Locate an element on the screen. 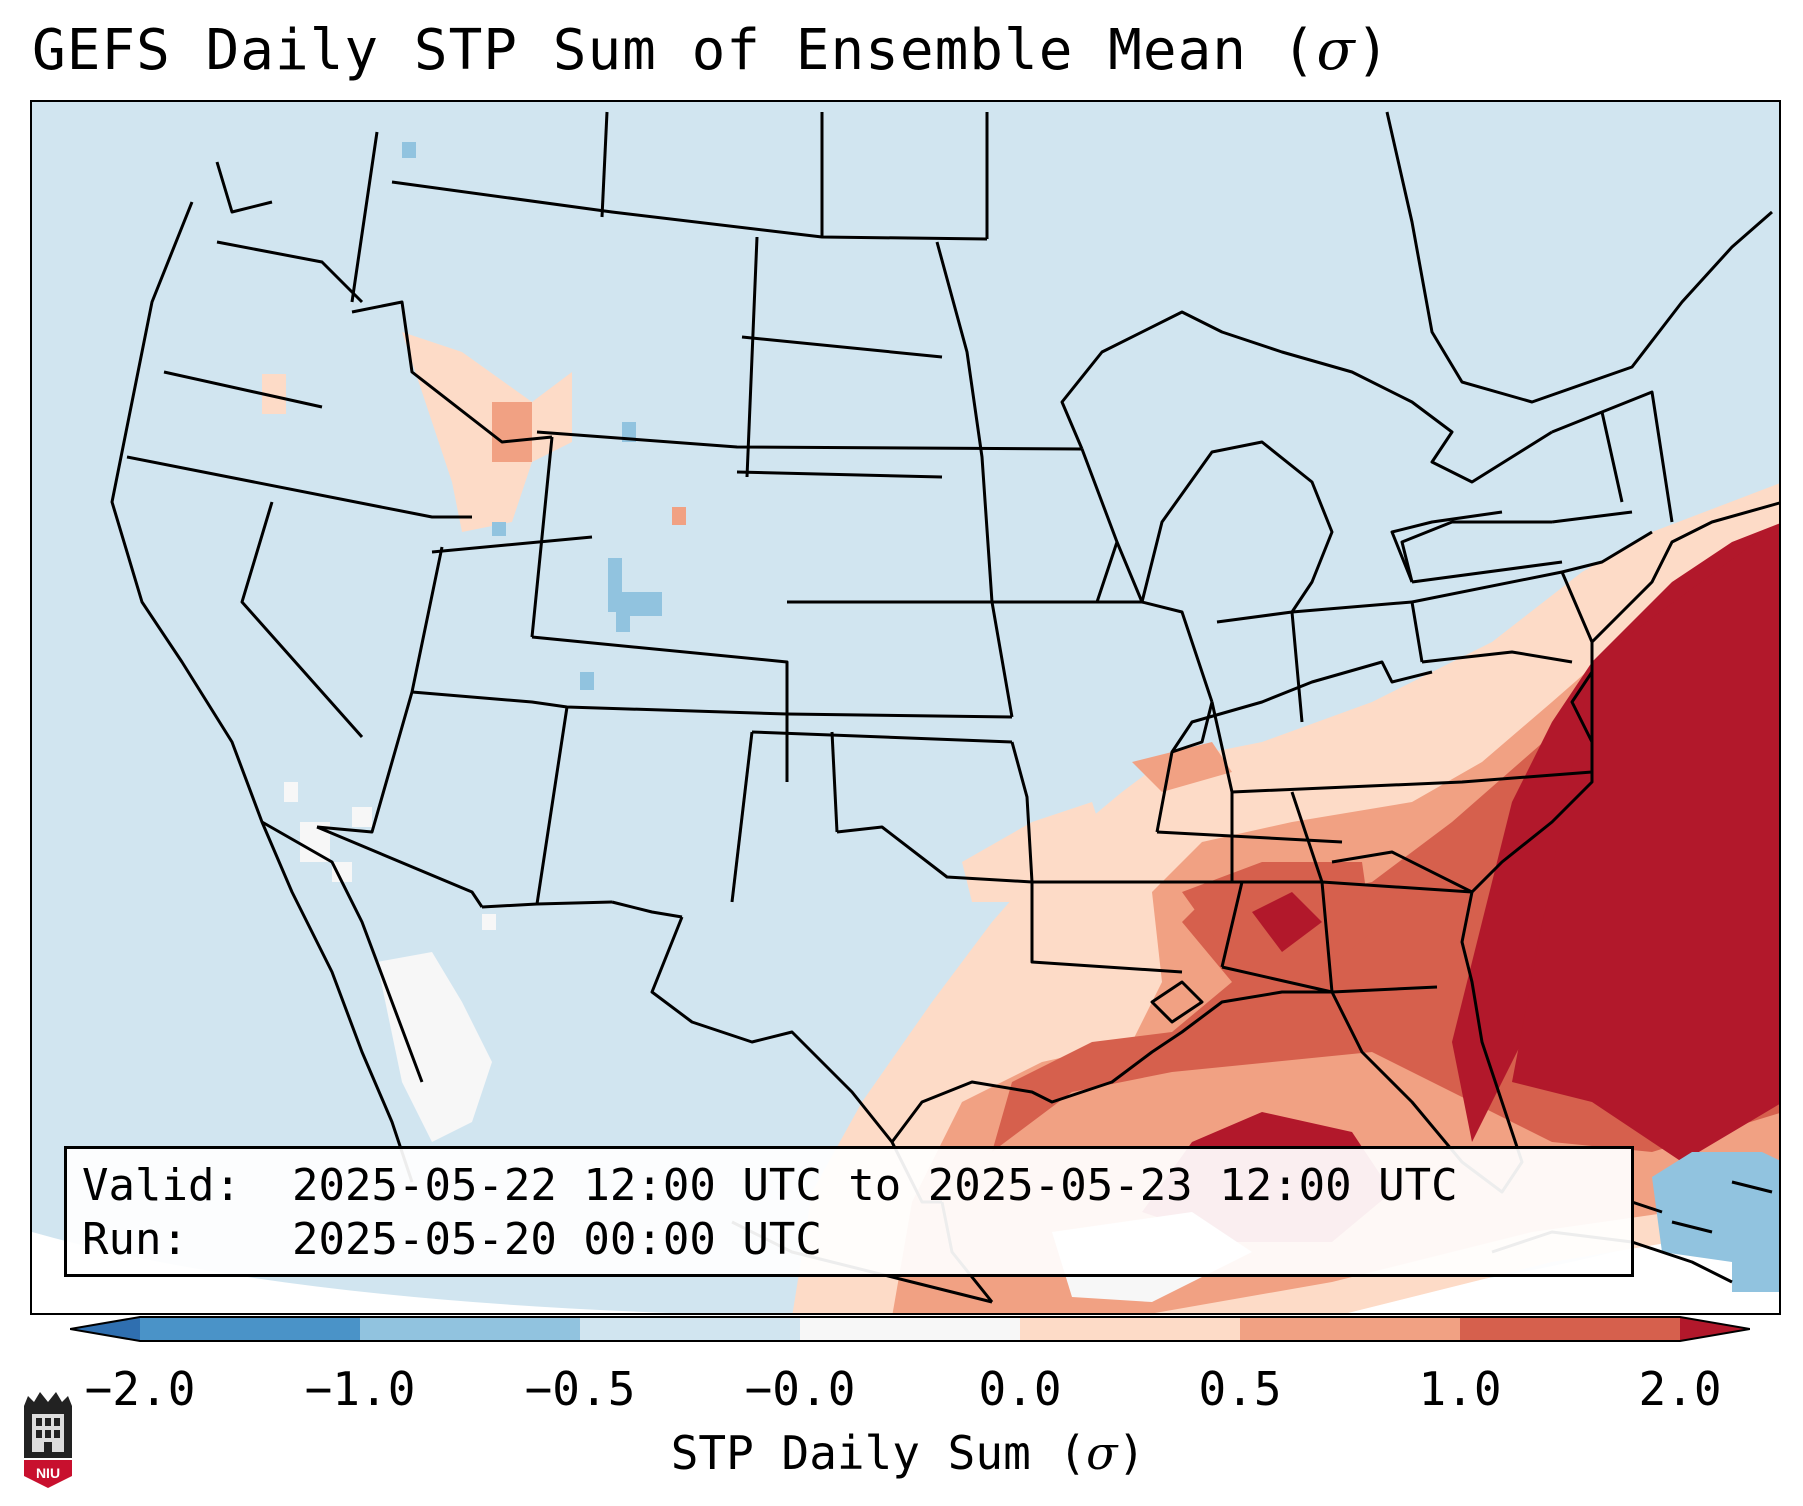  colorbar-tick-label: 0.0 is located at coordinates (1020, 1389).